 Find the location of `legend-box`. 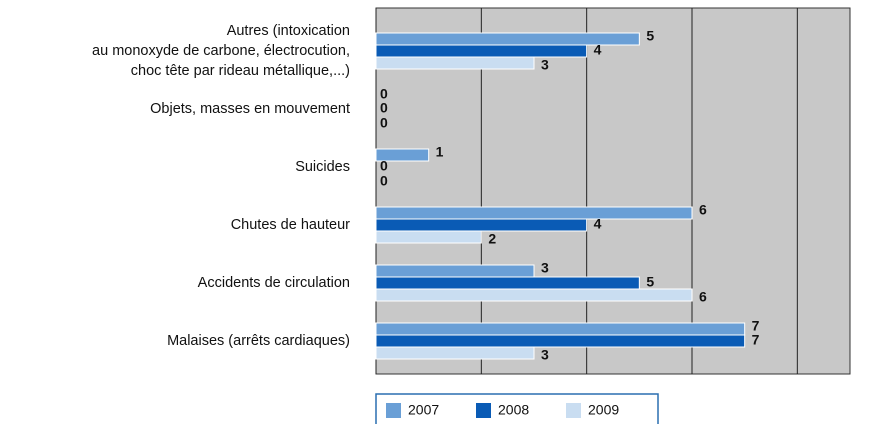

legend-box is located at coordinates (517, 408).